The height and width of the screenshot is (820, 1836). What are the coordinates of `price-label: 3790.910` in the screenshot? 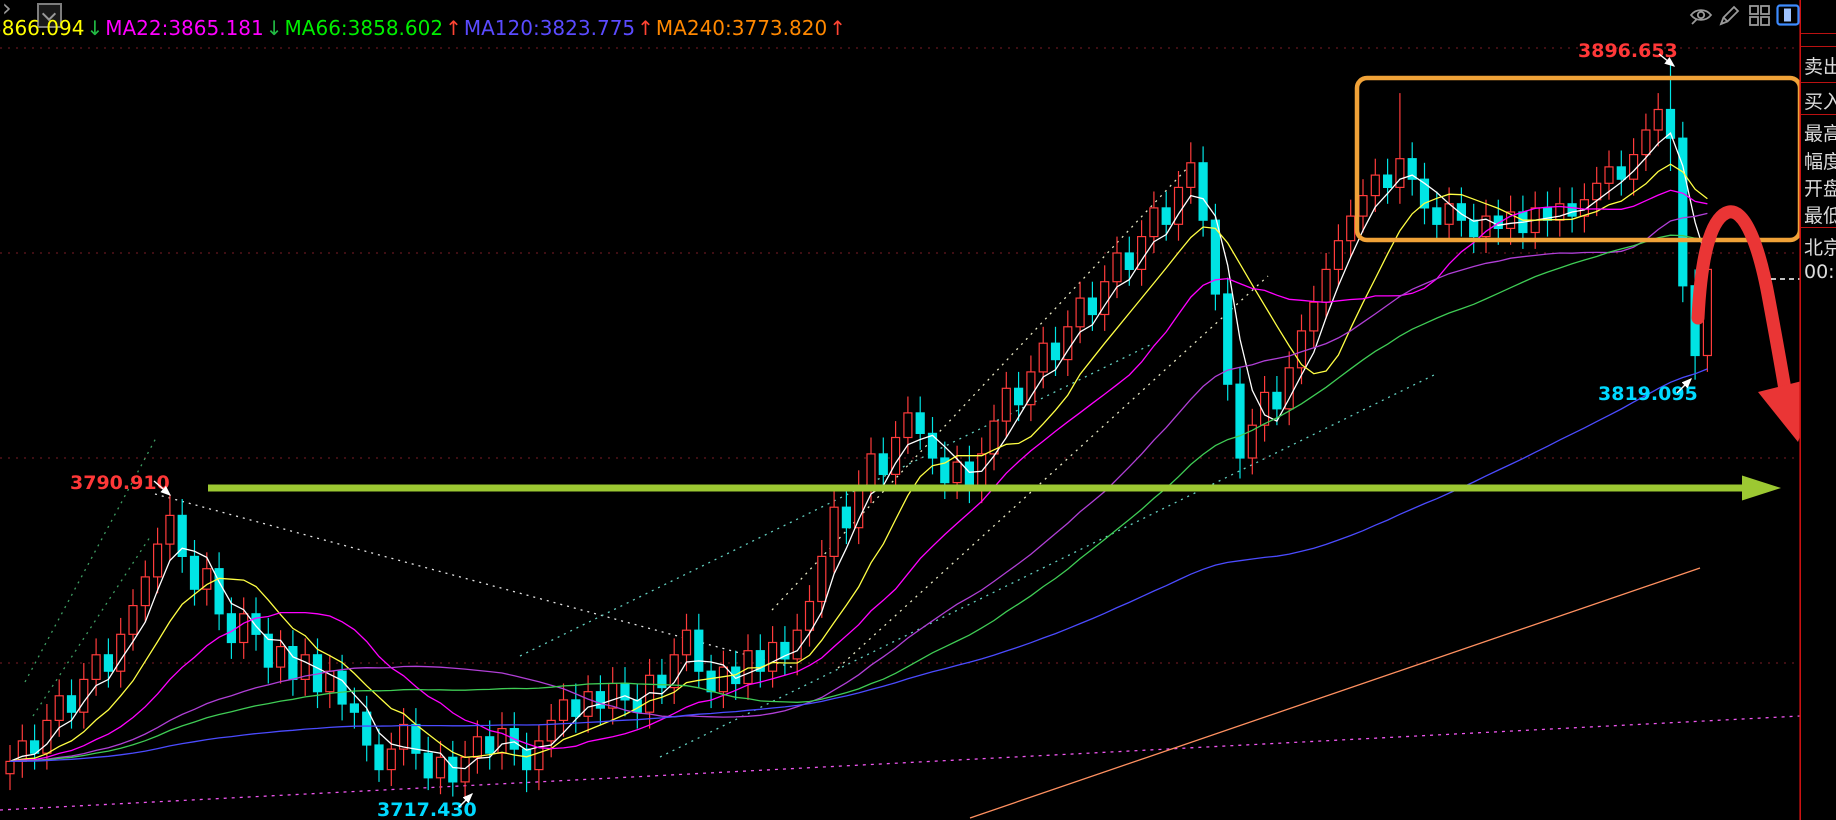 It's located at (120, 483).